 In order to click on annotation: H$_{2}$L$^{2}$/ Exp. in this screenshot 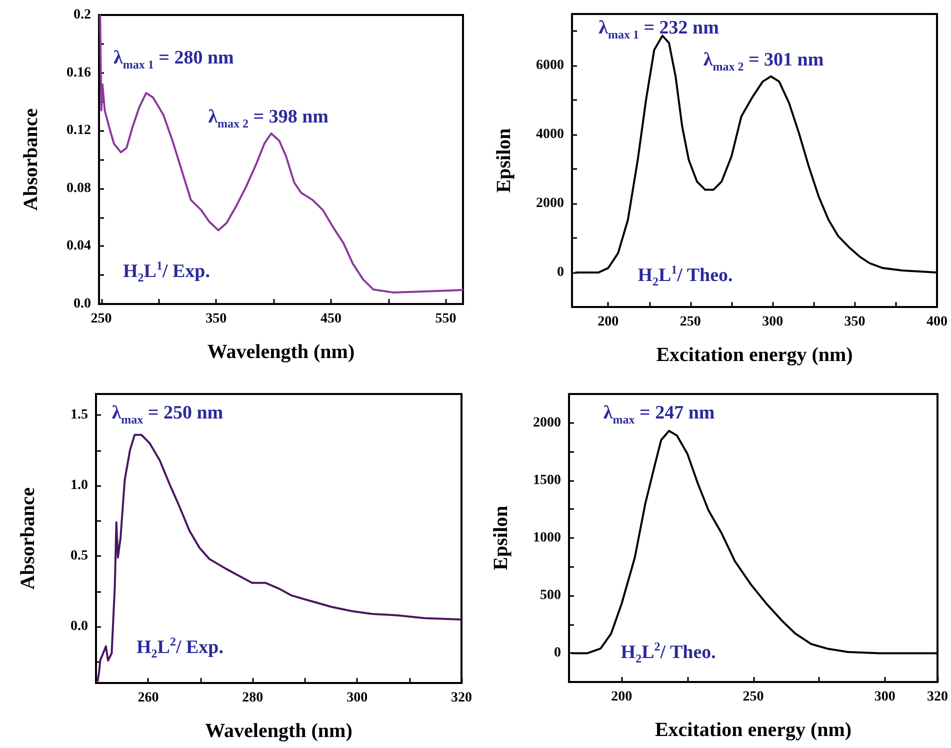, I will do `click(180, 648)`.